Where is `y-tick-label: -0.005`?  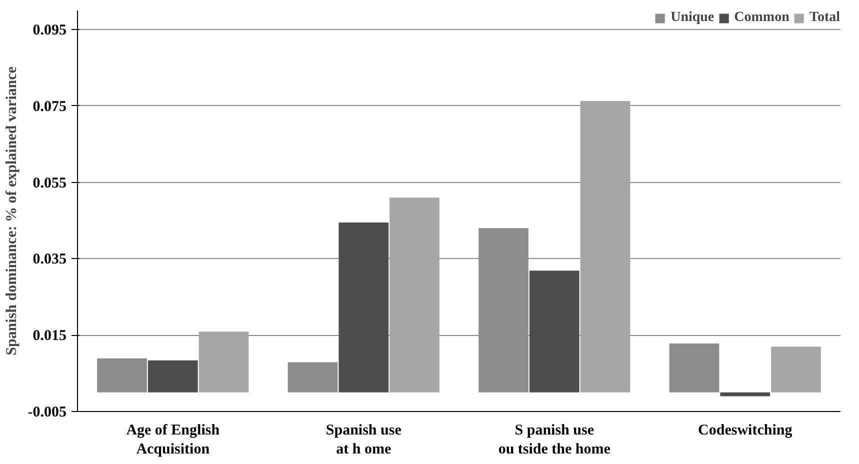 y-tick-label: -0.005 is located at coordinates (47, 412).